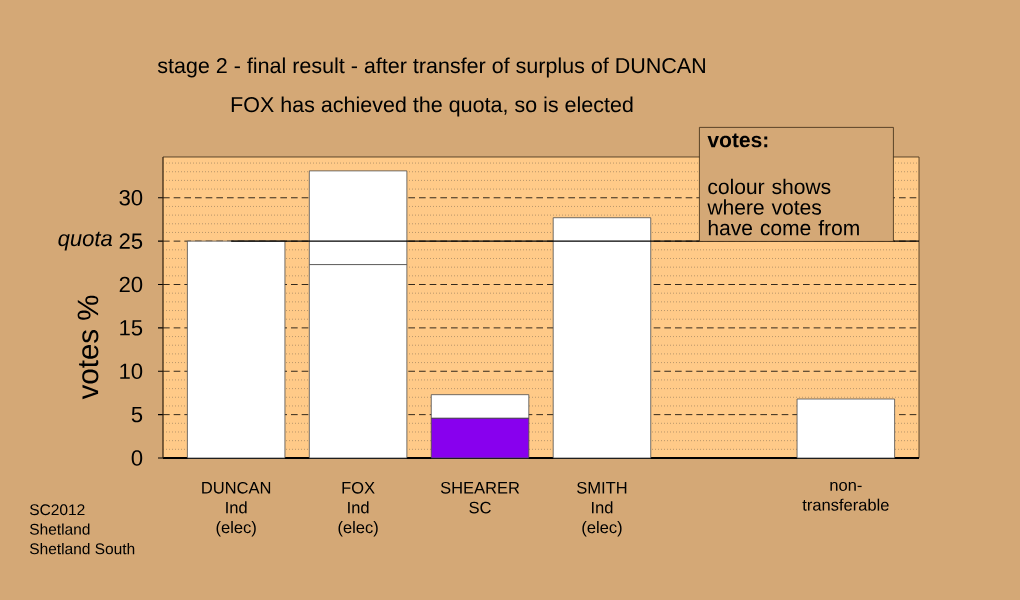 This screenshot has height=600, width=1020. I want to click on text: Shetland South, so click(82, 548).